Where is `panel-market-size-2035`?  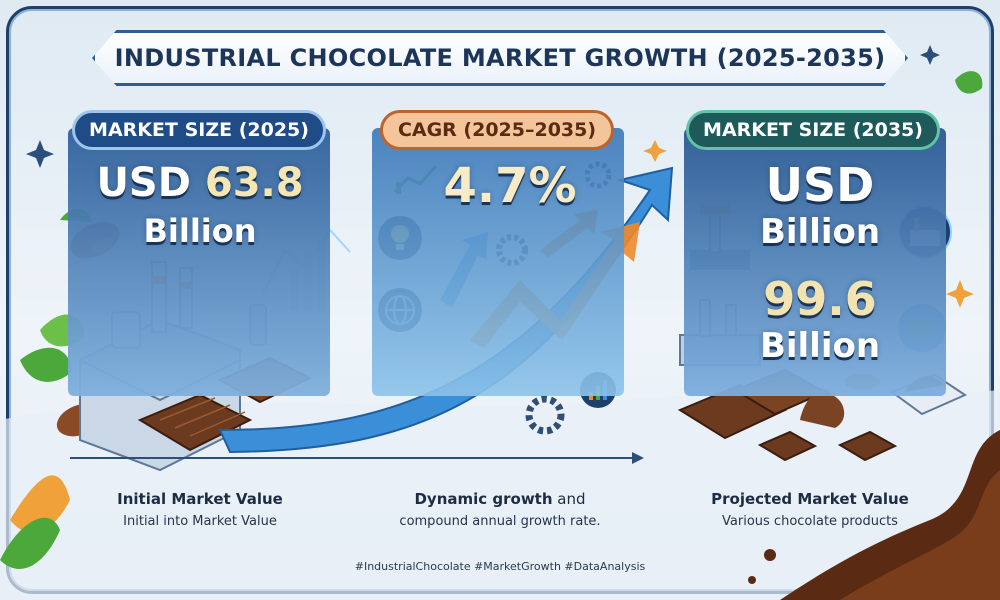
panel-market-size-2035 is located at coordinates (815, 262).